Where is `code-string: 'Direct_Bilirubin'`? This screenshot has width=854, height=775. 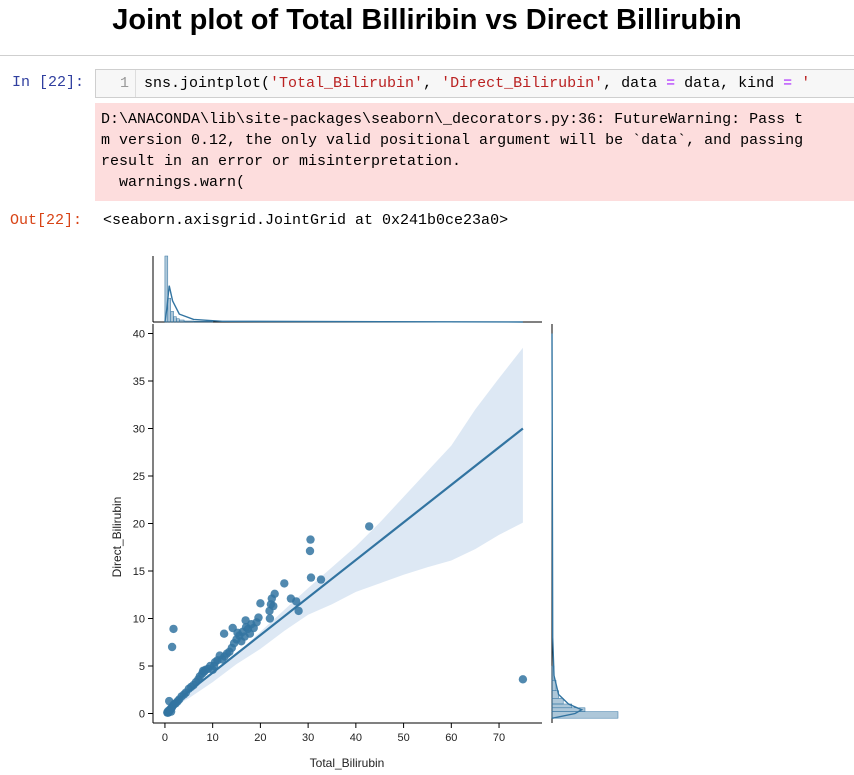
code-string: 'Direct_Bilirubin' is located at coordinates (522, 83).